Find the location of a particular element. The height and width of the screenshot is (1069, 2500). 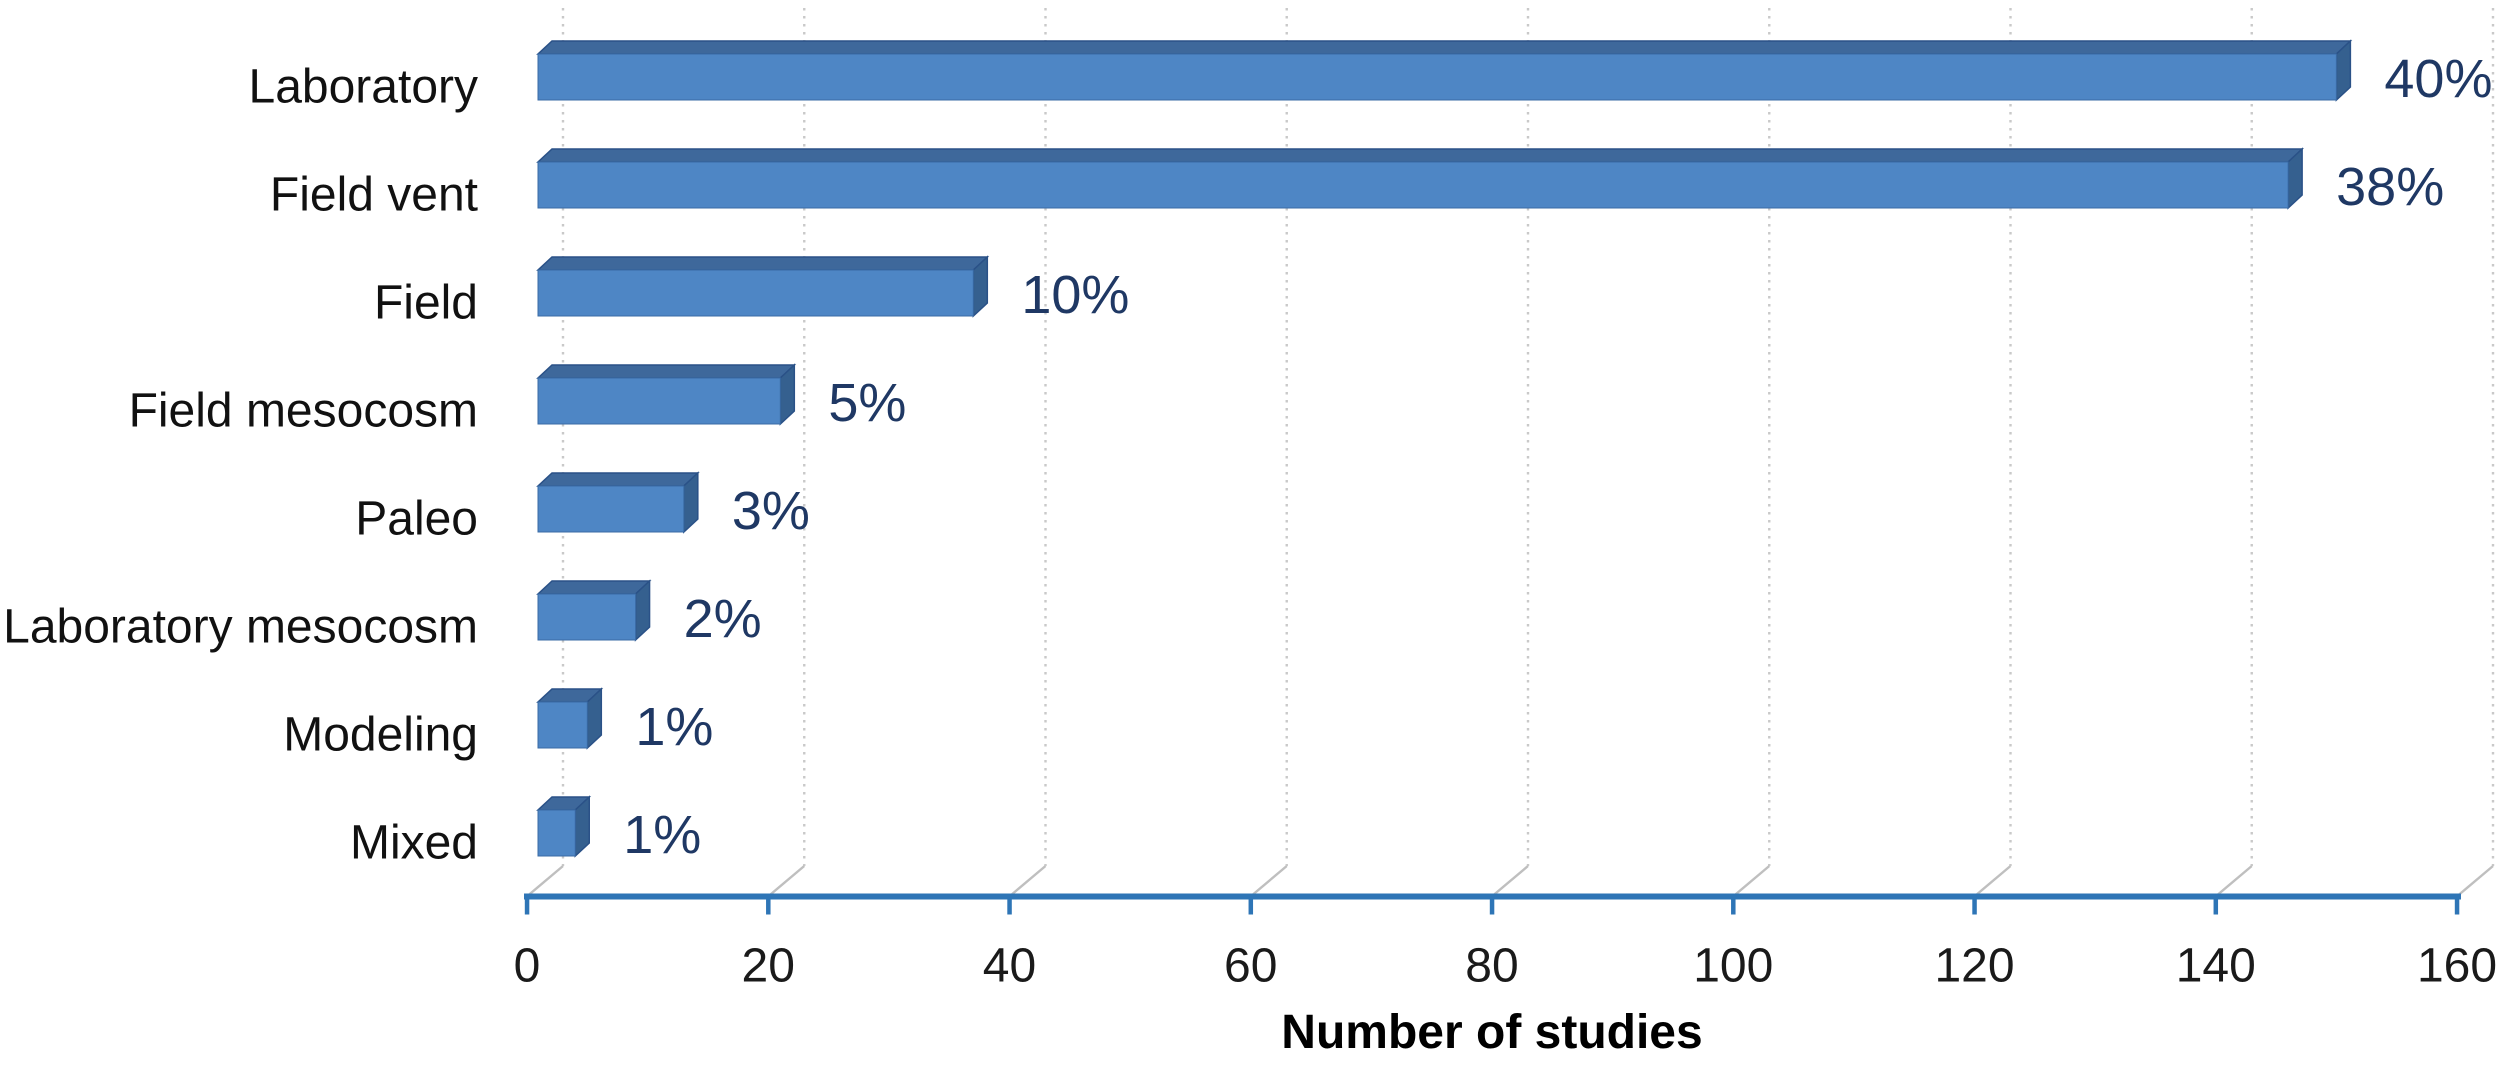

x-tick-label: 140 is located at coordinates (2216, 966).